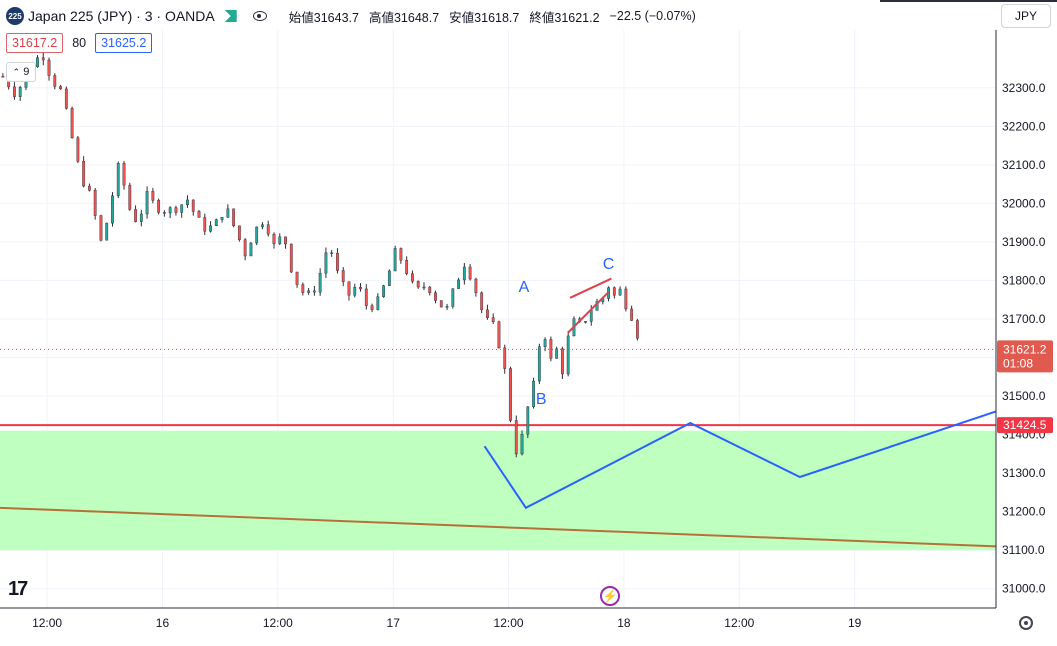 The width and height of the screenshot is (1057, 646). I want to click on symbol-title: Japan 225 (JPY) · 3 · OANDA, so click(121, 16).